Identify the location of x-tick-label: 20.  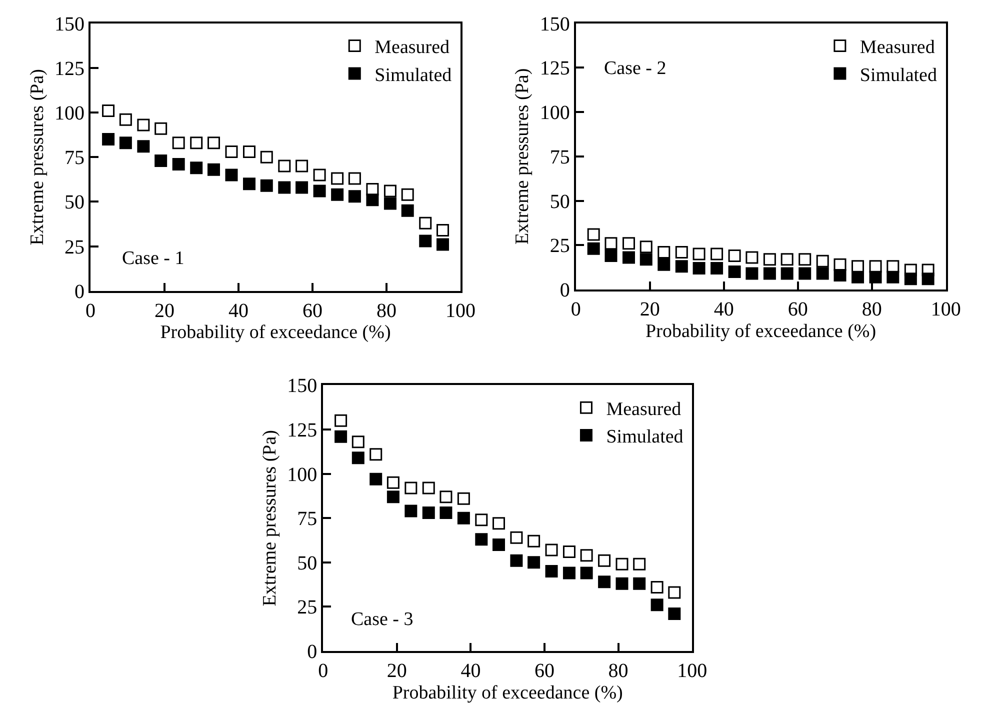
(164, 311).